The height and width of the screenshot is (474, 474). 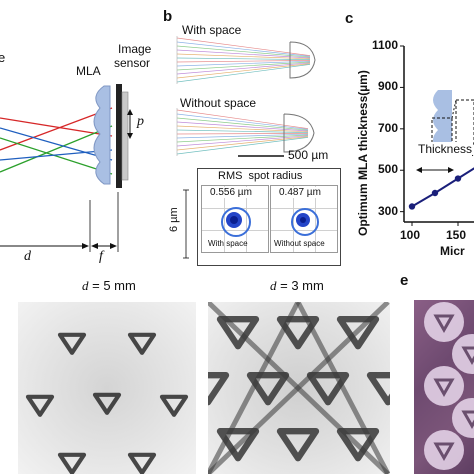 I want to click on d-label: d, so click(x=27, y=256).